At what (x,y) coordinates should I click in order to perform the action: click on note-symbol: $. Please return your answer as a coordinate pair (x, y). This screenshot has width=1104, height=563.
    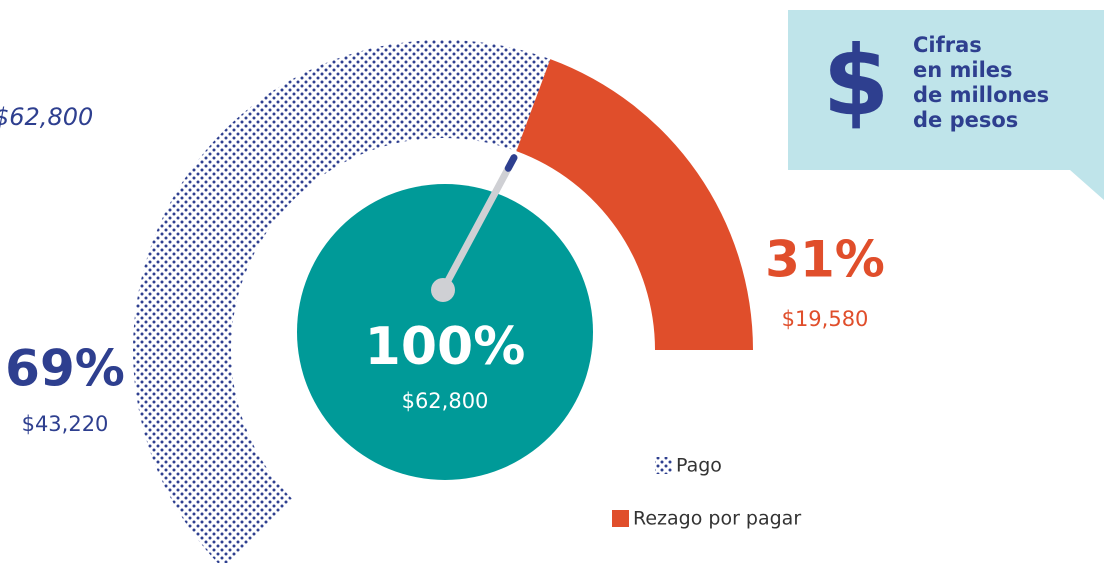
    Looking at the image, I should click on (856, 81).